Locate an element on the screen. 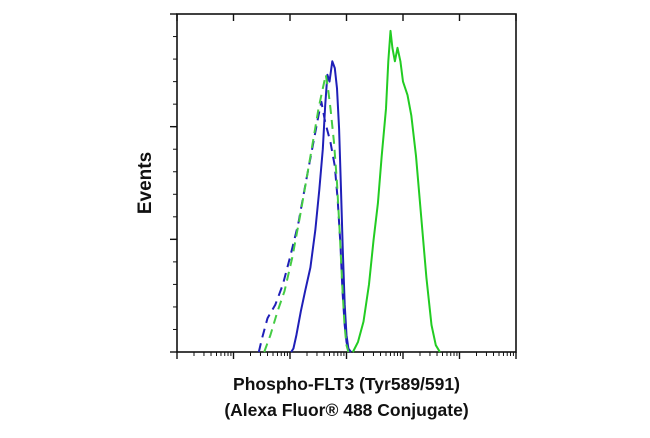 The width and height of the screenshot is (650, 438). y-axis-label: Events is located at coordinates (145, 183).